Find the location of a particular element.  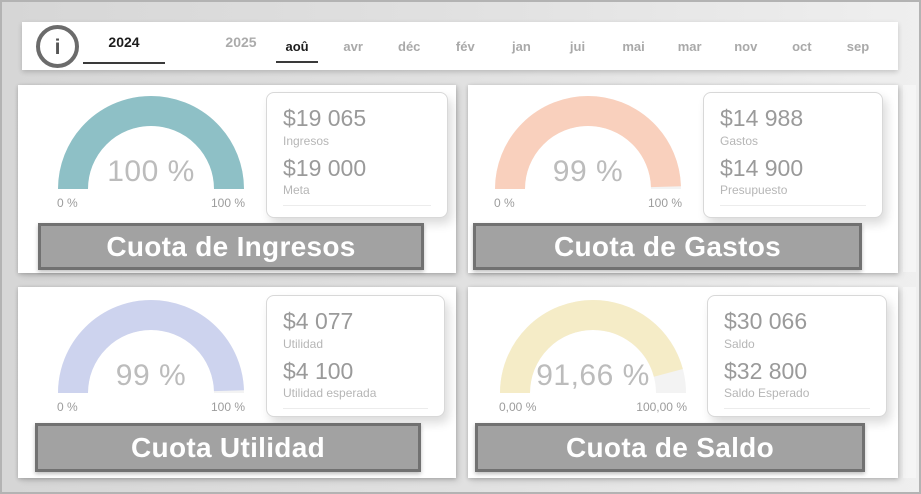

stat-label: Utilidad is located at coordinates (303, 343).